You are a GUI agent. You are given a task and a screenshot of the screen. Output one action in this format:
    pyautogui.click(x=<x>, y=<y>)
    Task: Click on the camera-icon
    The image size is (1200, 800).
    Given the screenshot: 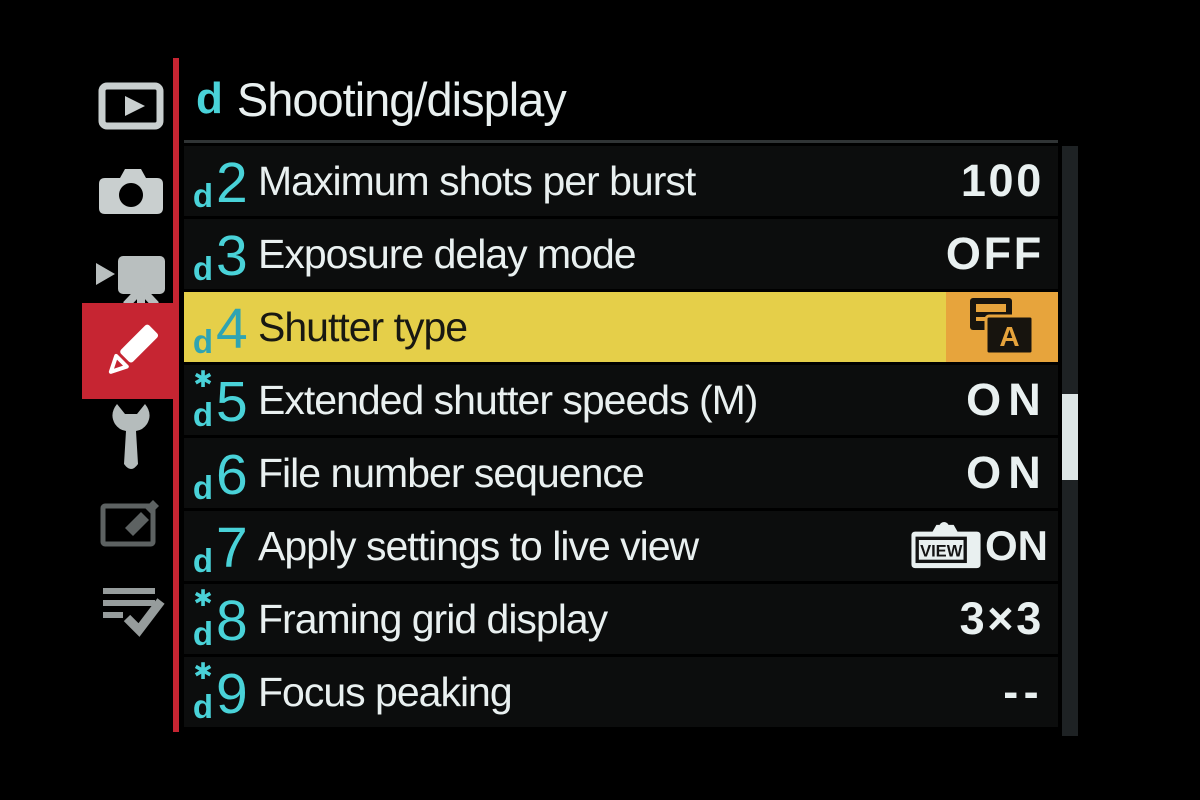 What is the action you would take?
    pyautogui.click(x=130, y=191)
    